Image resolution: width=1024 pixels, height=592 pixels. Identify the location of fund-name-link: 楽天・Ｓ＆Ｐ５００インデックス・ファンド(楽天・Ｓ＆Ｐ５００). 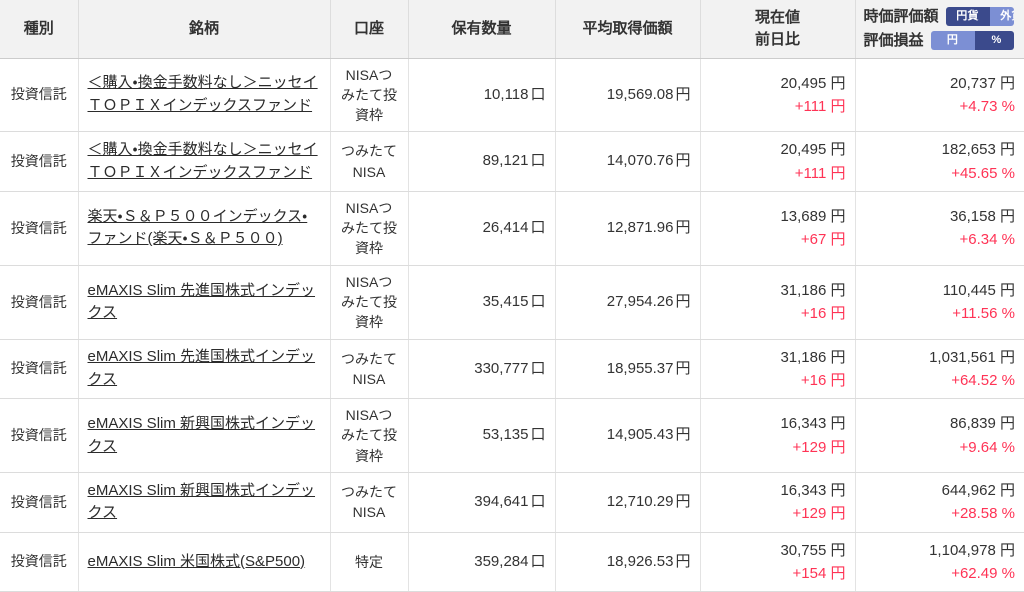
(197, 227).